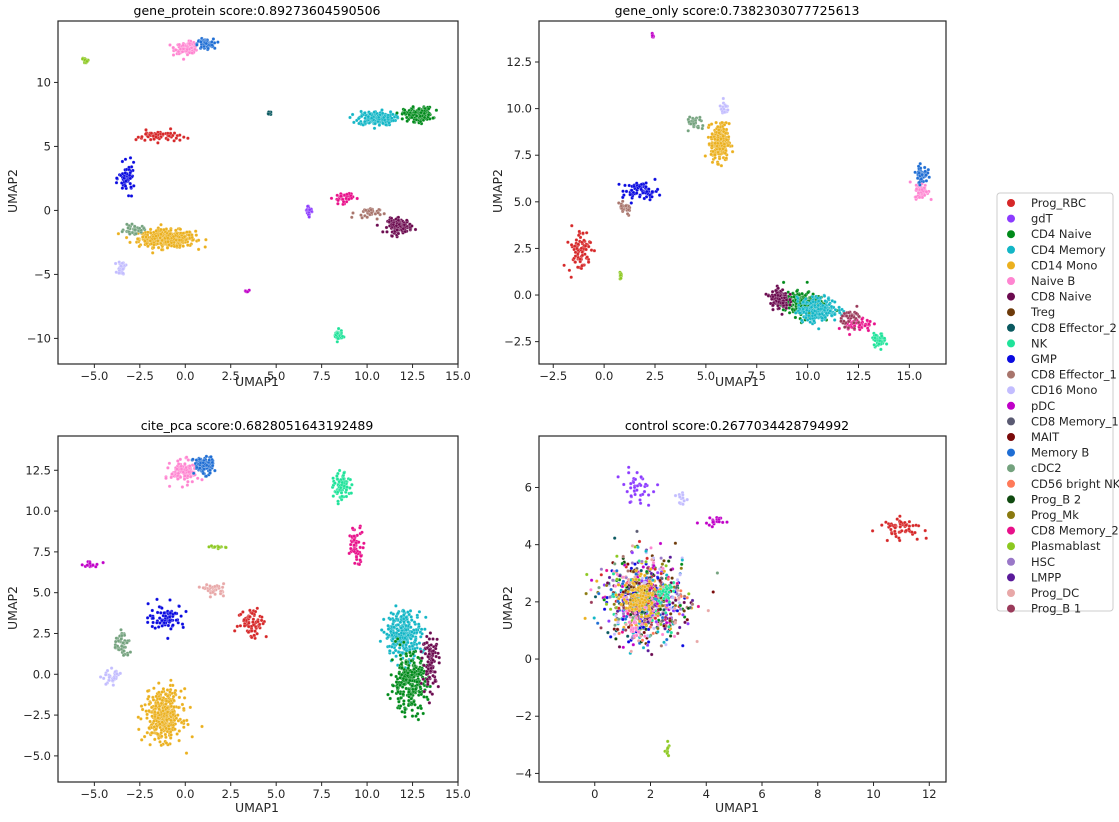 This screenshot has width=1119, height=822. I want to click on cluster-plasmablast, so click(85, 60).